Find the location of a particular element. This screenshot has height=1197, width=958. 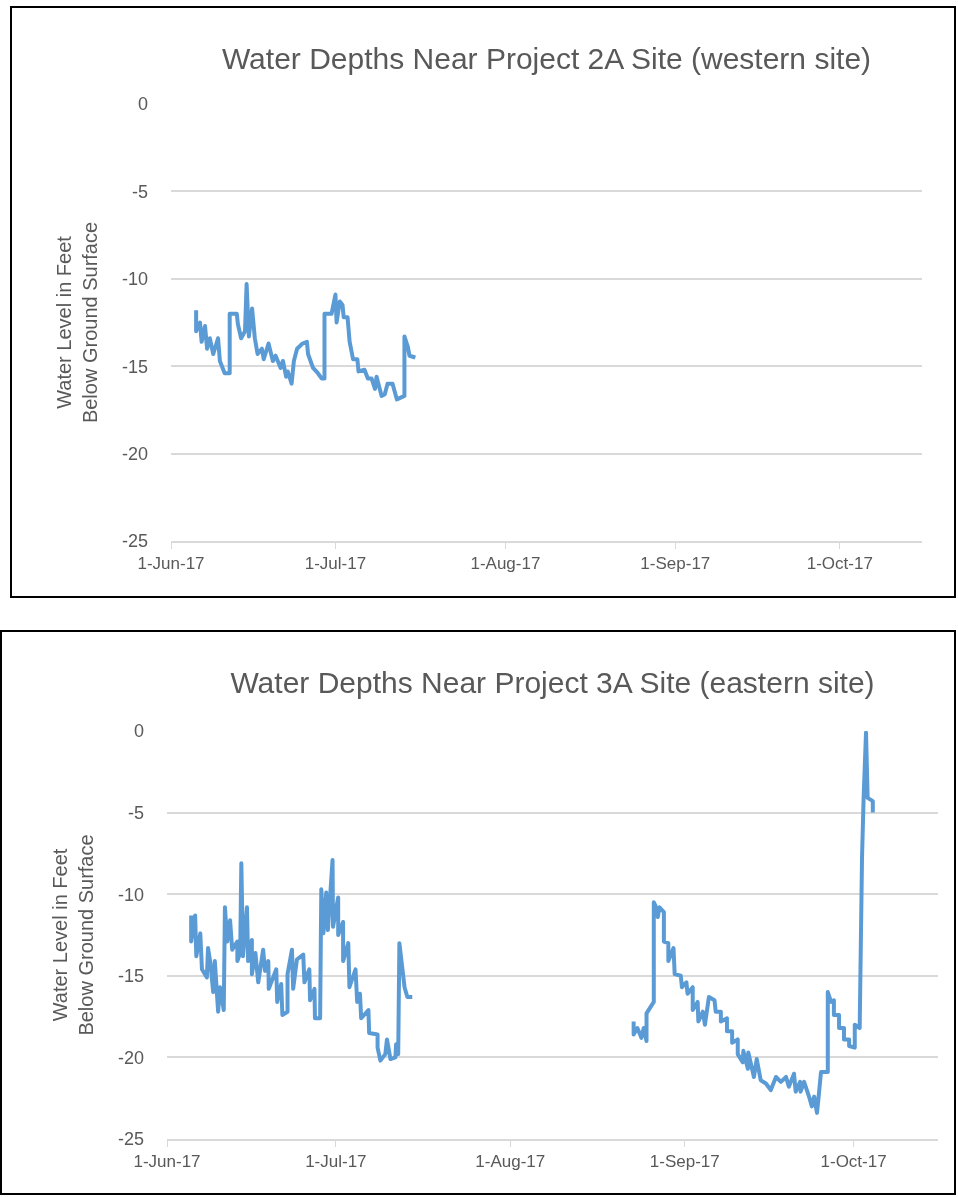

chart-title: Water Depths Near Project 3A Site (eastern site) is located at coordinates (552, 682).